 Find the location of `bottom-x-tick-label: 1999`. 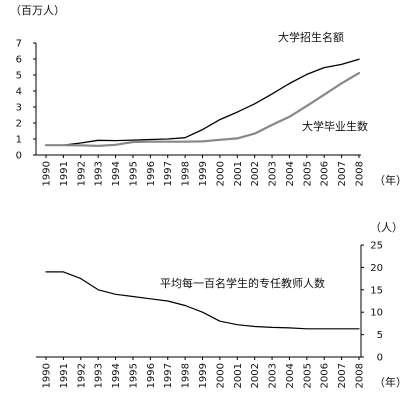

bottom-x-tick-label: 1999 is located at coordinates (203, 375).